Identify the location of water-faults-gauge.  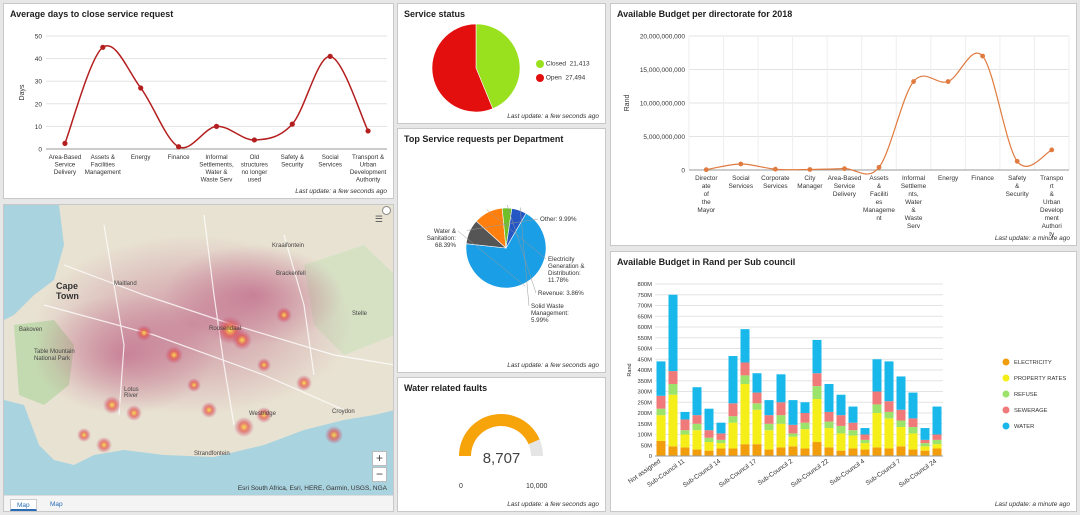
(501, 449).